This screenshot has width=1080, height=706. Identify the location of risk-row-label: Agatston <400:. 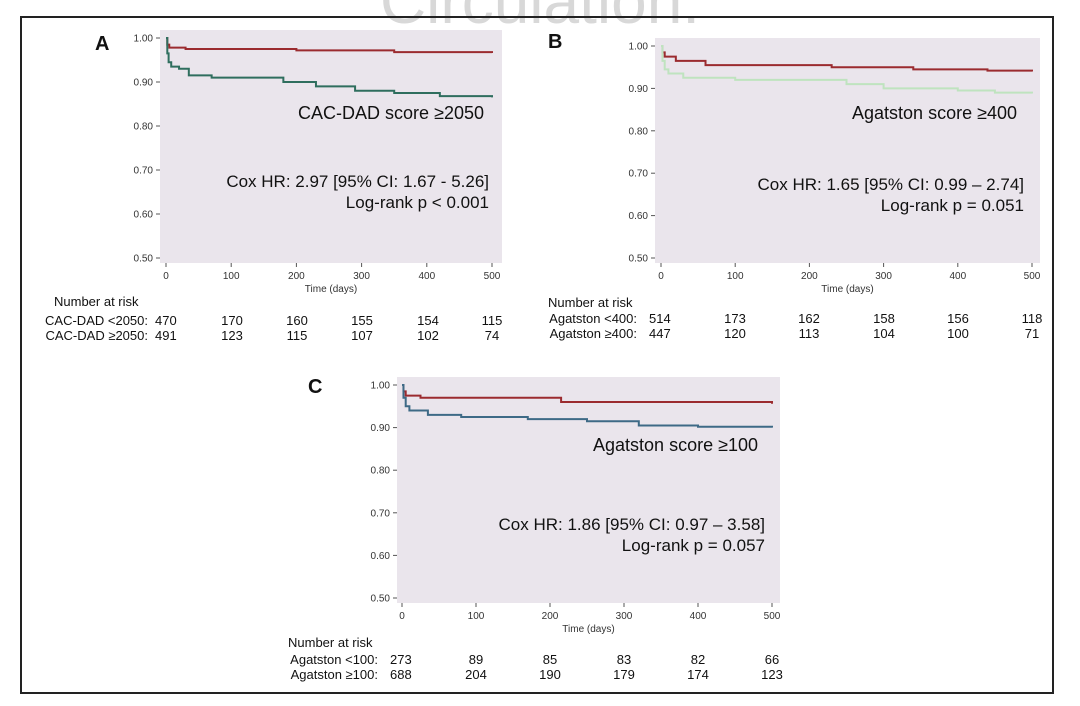
(593, 318).